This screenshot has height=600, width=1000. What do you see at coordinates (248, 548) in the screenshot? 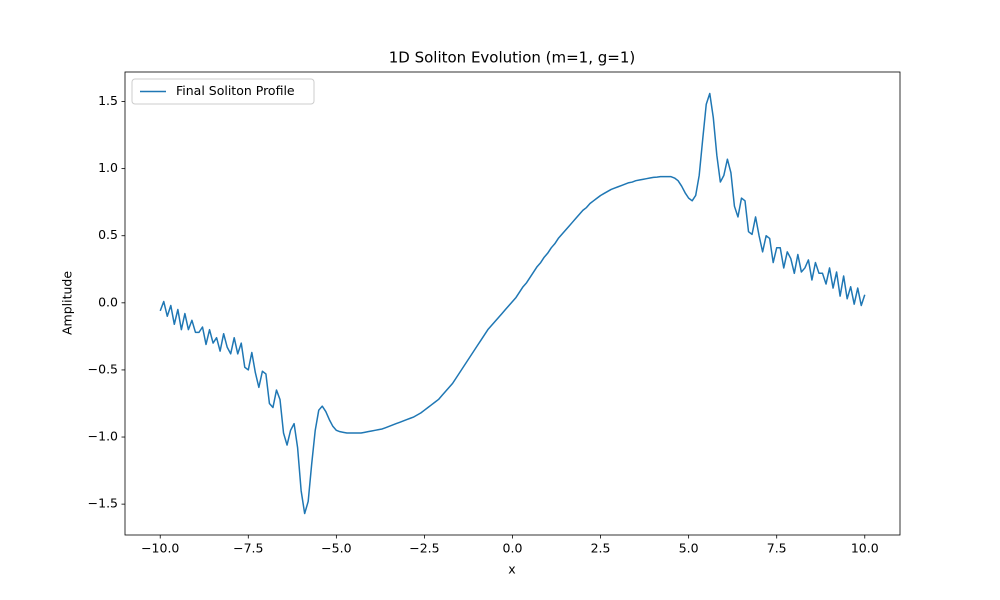
I see `x-tick-label: −7.5` at bounding box center [248, 548].